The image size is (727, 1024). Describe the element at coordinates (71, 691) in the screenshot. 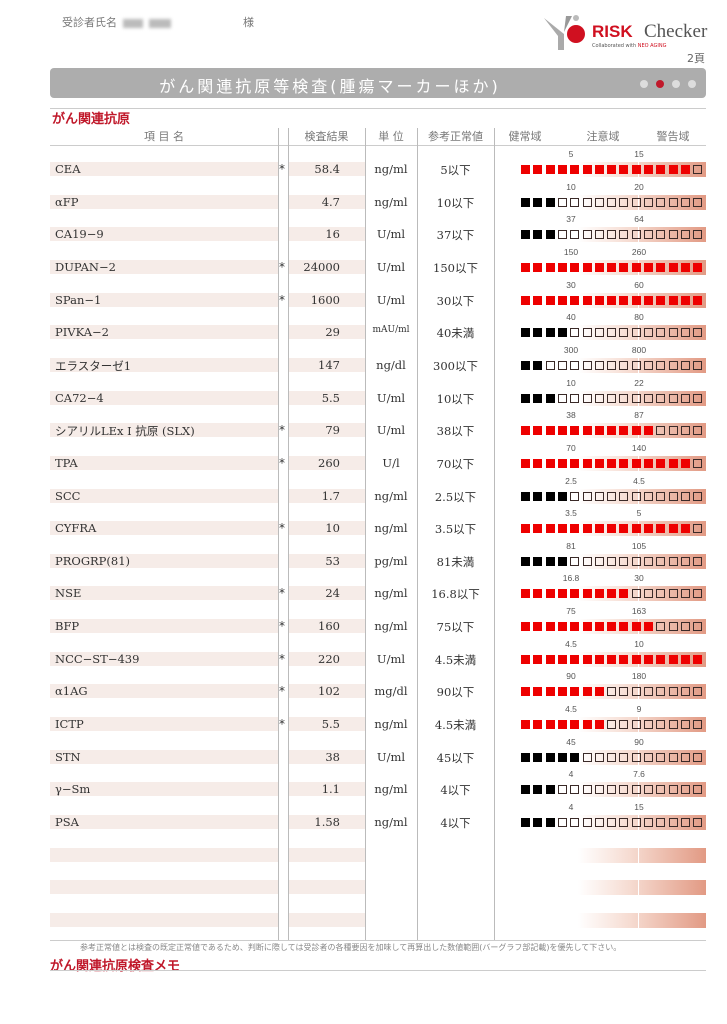

I see `item-name: α1AG` at that location.